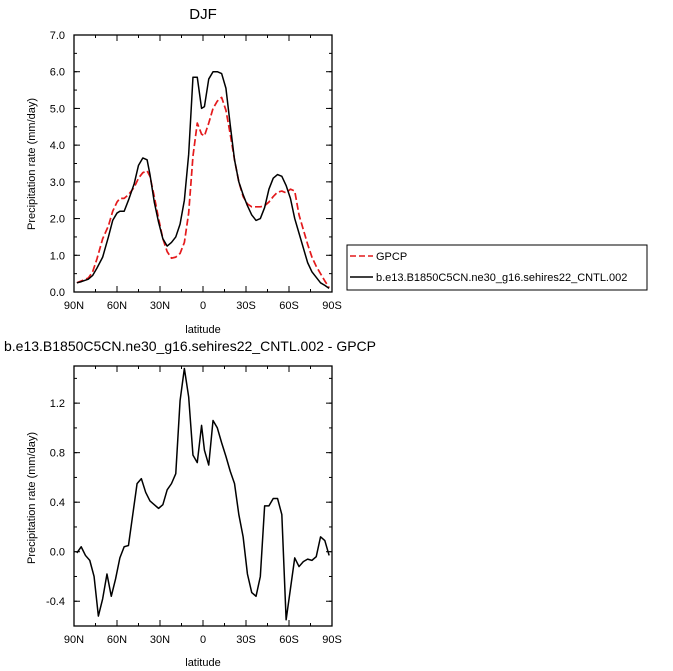  What do you see at coordinates (289, 306) in the screenshot?
I see `top-chart-x-tick-label: 60S` at bounding box center [289, 306].